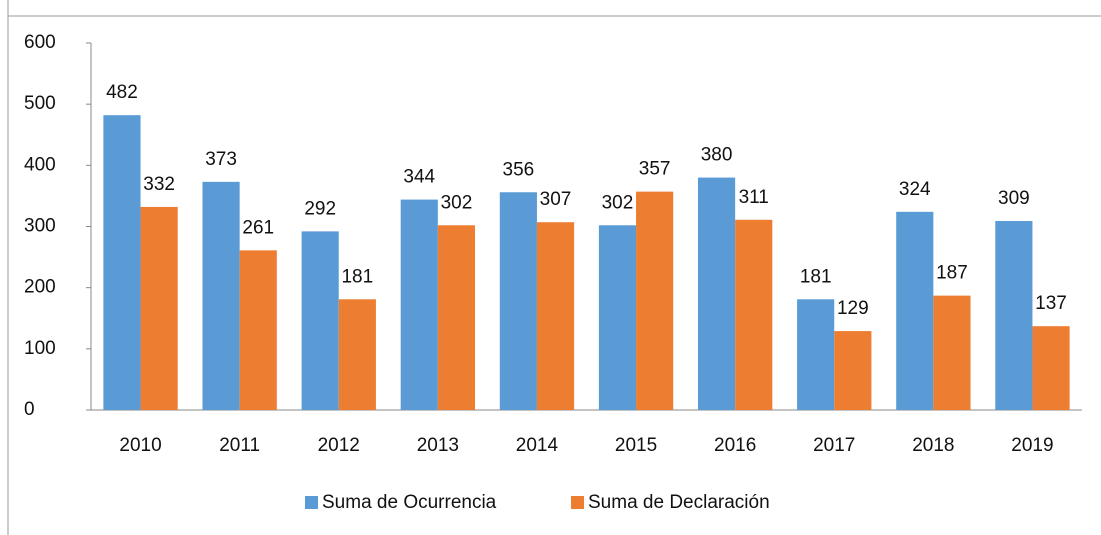  I want to click on value-label: 344, so click(419, 177).